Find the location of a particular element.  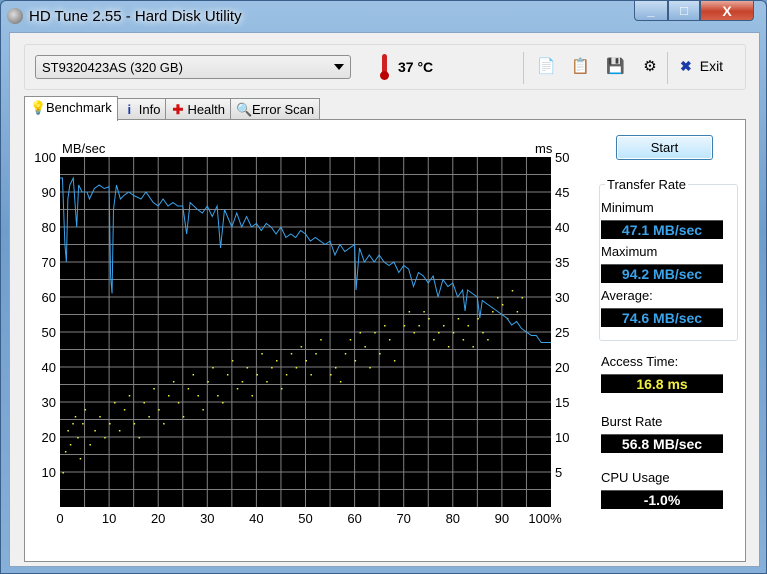

y-tick-left: 40 is located at coordinates (49, 367).